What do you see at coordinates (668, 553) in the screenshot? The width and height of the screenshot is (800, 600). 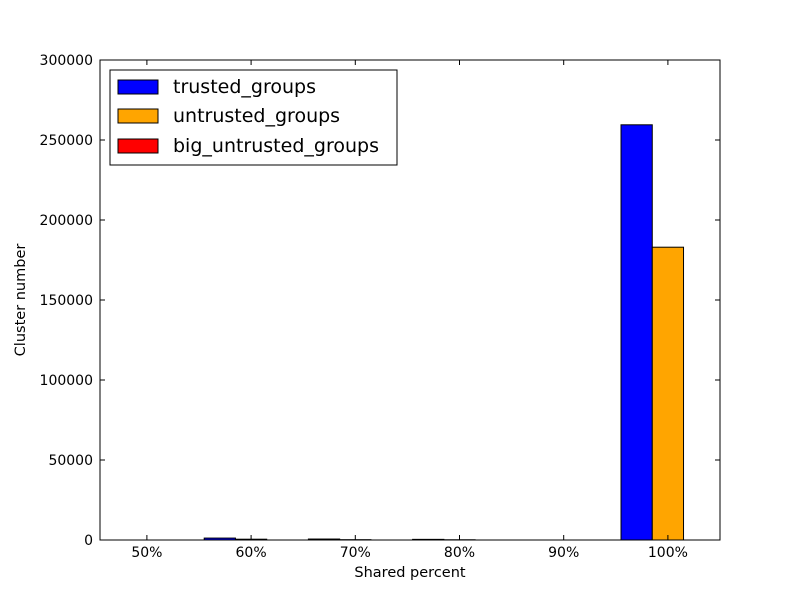 I see `x-tick-label-100: 100%` at bounding box center [668, 553].